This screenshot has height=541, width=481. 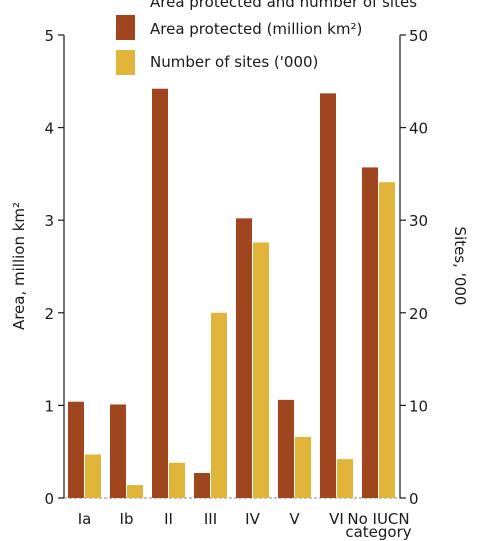 I want to click on left-axis-title: Area, million km², so click(x=19, y=266).